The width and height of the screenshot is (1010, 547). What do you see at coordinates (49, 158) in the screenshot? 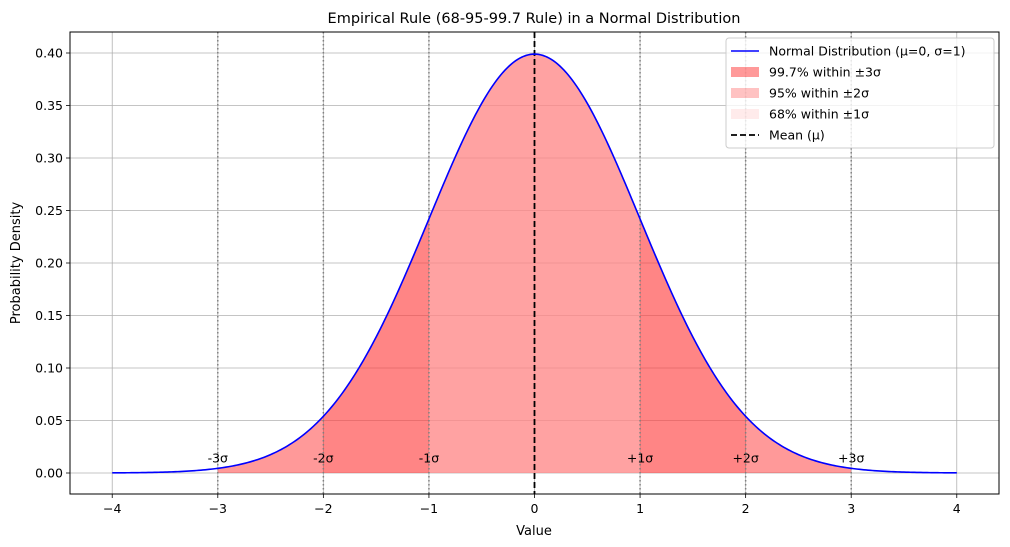
I see `y-tick-label-6: 0.30` at bounding box center [49, 158].